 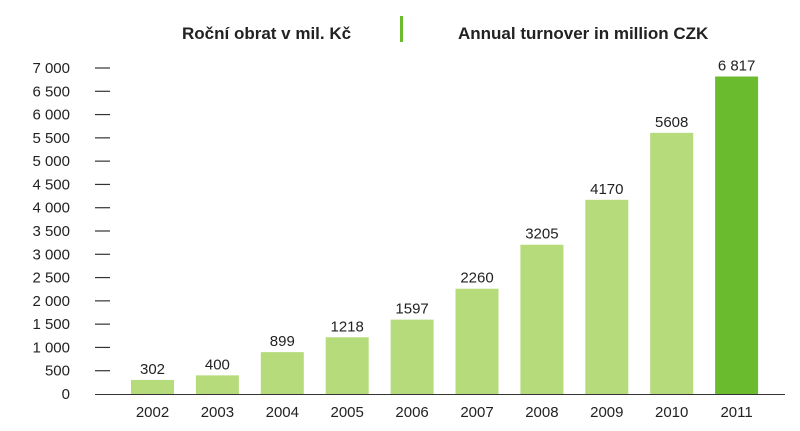 What do you see at coordinates (51, 138) in the screenshot?
I see `y-tick-label: 5 500` at bounding box center [51, 138].